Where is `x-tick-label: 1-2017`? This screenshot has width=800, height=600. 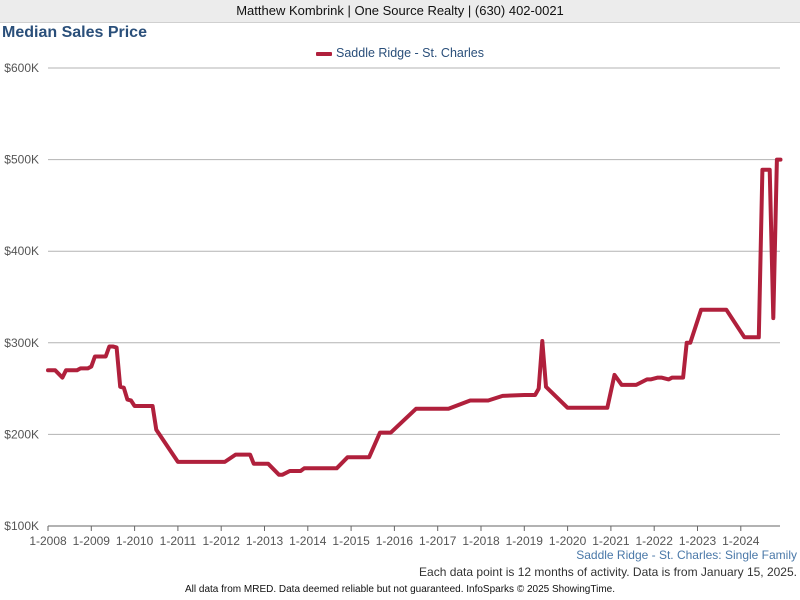 x-tick-label: 1-2017 is located at coordinates (438, 541).